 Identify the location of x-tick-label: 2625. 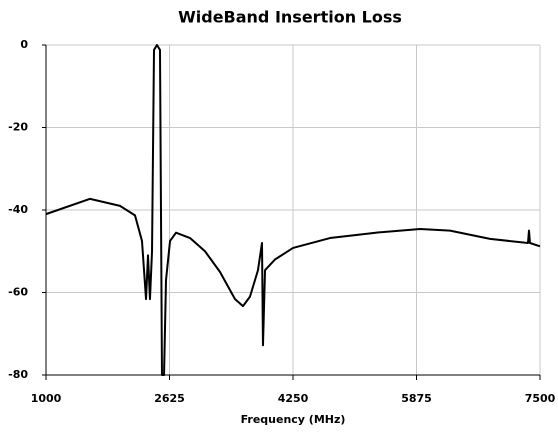
(169, 398).